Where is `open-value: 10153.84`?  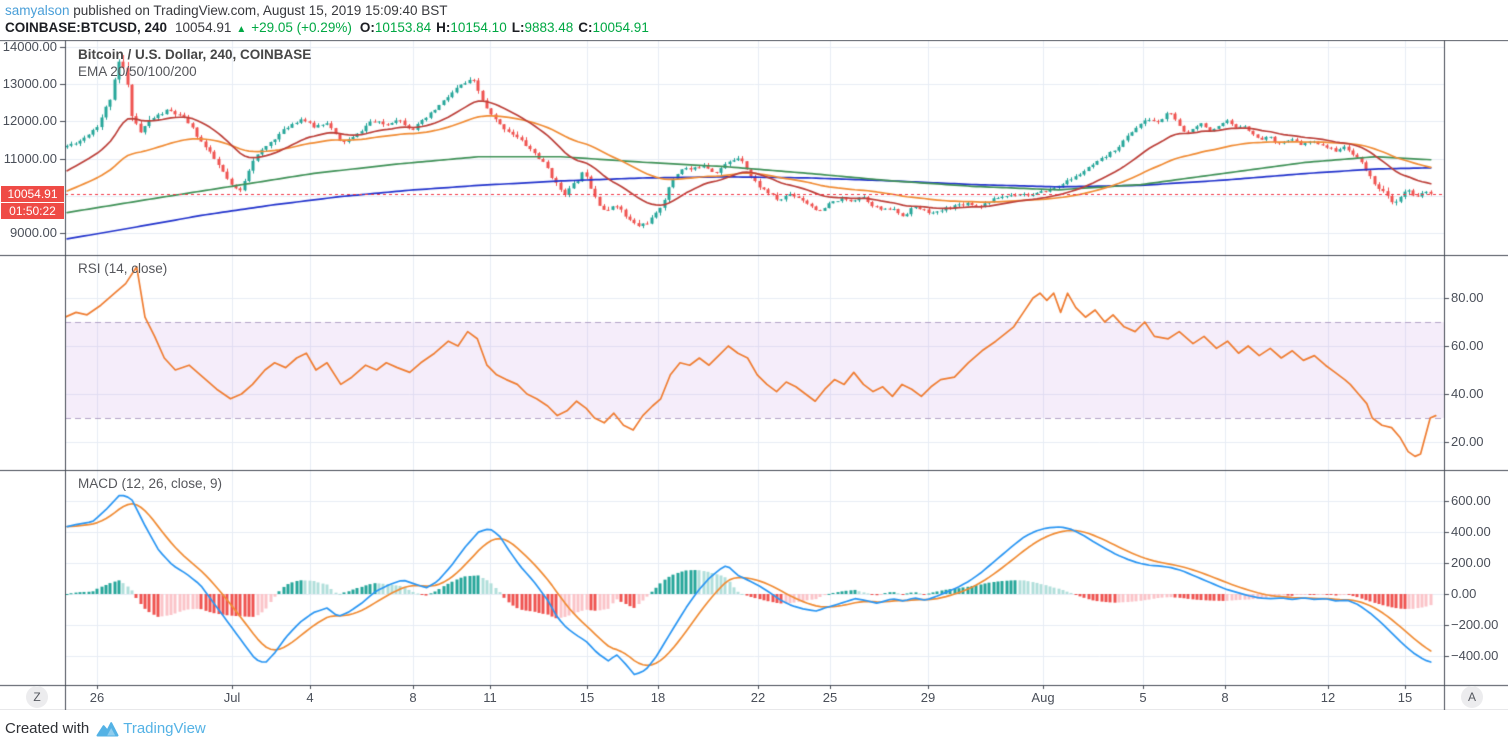 open-value: 10153.84 is located at coordinates (403, 27).